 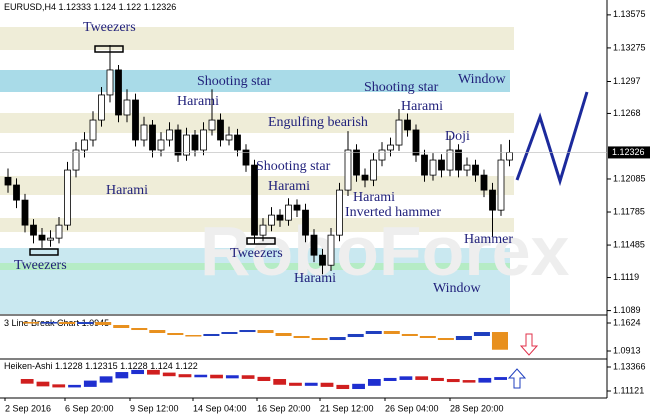 I want to click on pattern-label: Shooting star, so click(x=401, y=87).